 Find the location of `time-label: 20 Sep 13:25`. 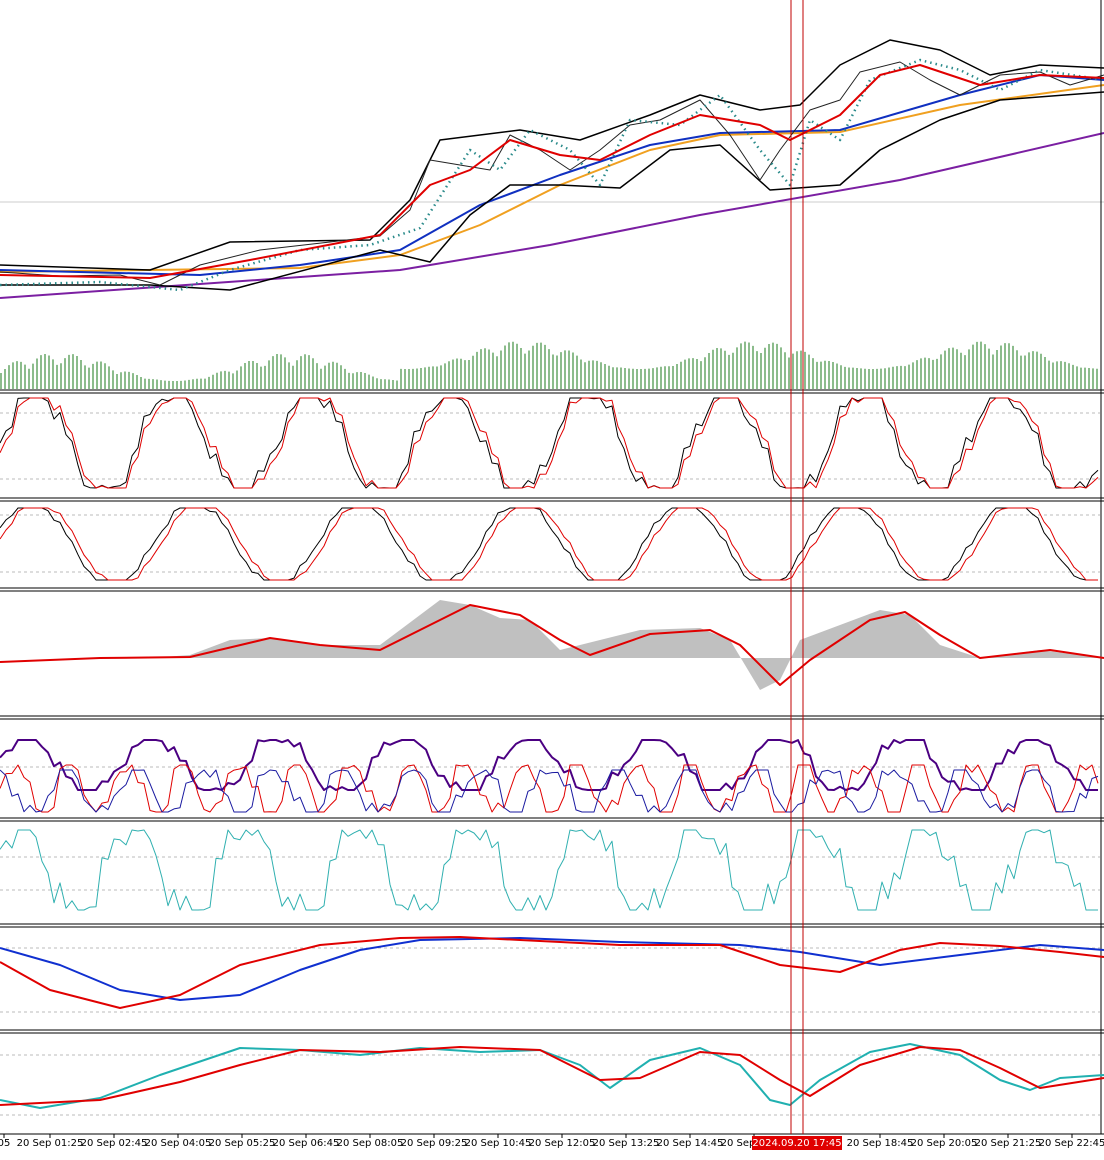

time-label: 20 Sep 13:25 is located at coordinates (626, 1143).